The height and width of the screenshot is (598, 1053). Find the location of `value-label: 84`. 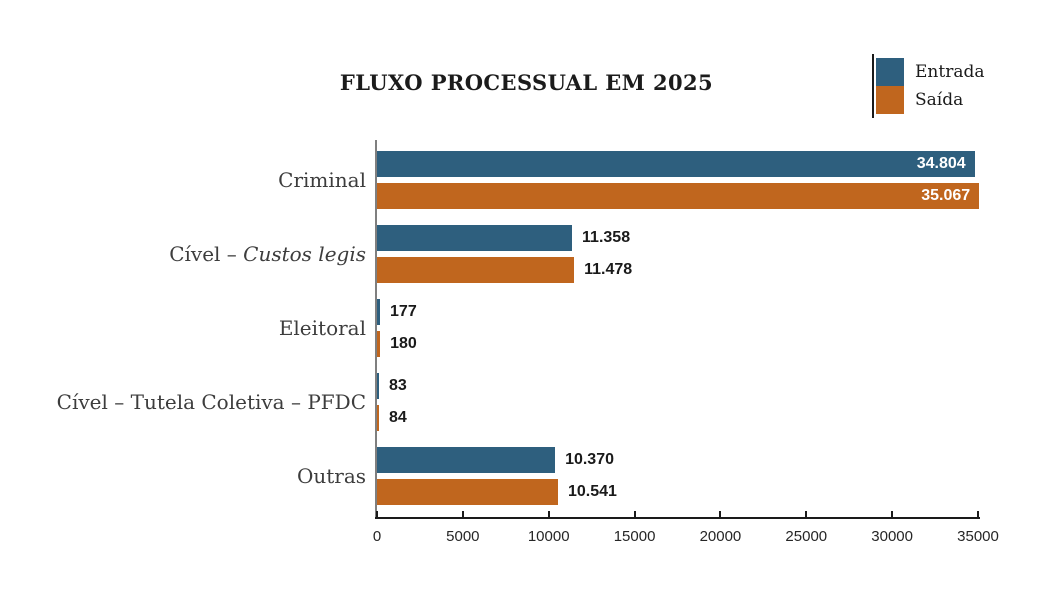

value-label: 84 is located at coordinates (398, 417).